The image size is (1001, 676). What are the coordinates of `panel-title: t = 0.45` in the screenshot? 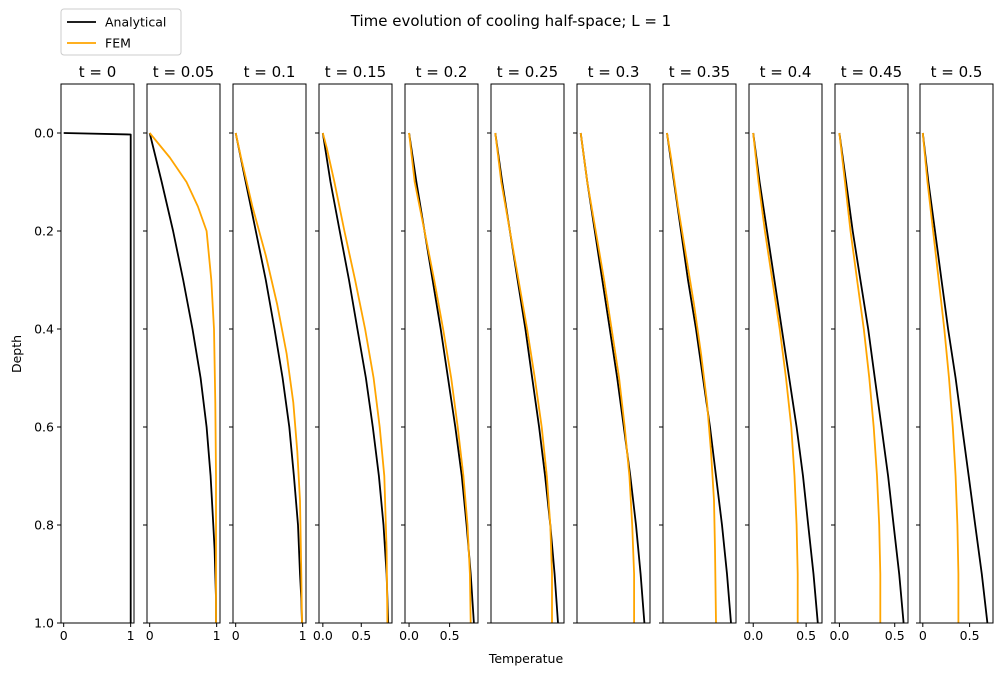 It's located at (871, 72).